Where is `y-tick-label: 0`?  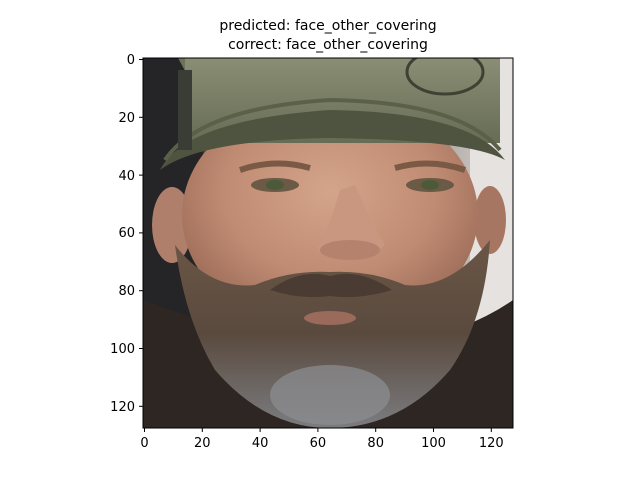 y-tick-label: 0 is located at coordinates (131, 60).